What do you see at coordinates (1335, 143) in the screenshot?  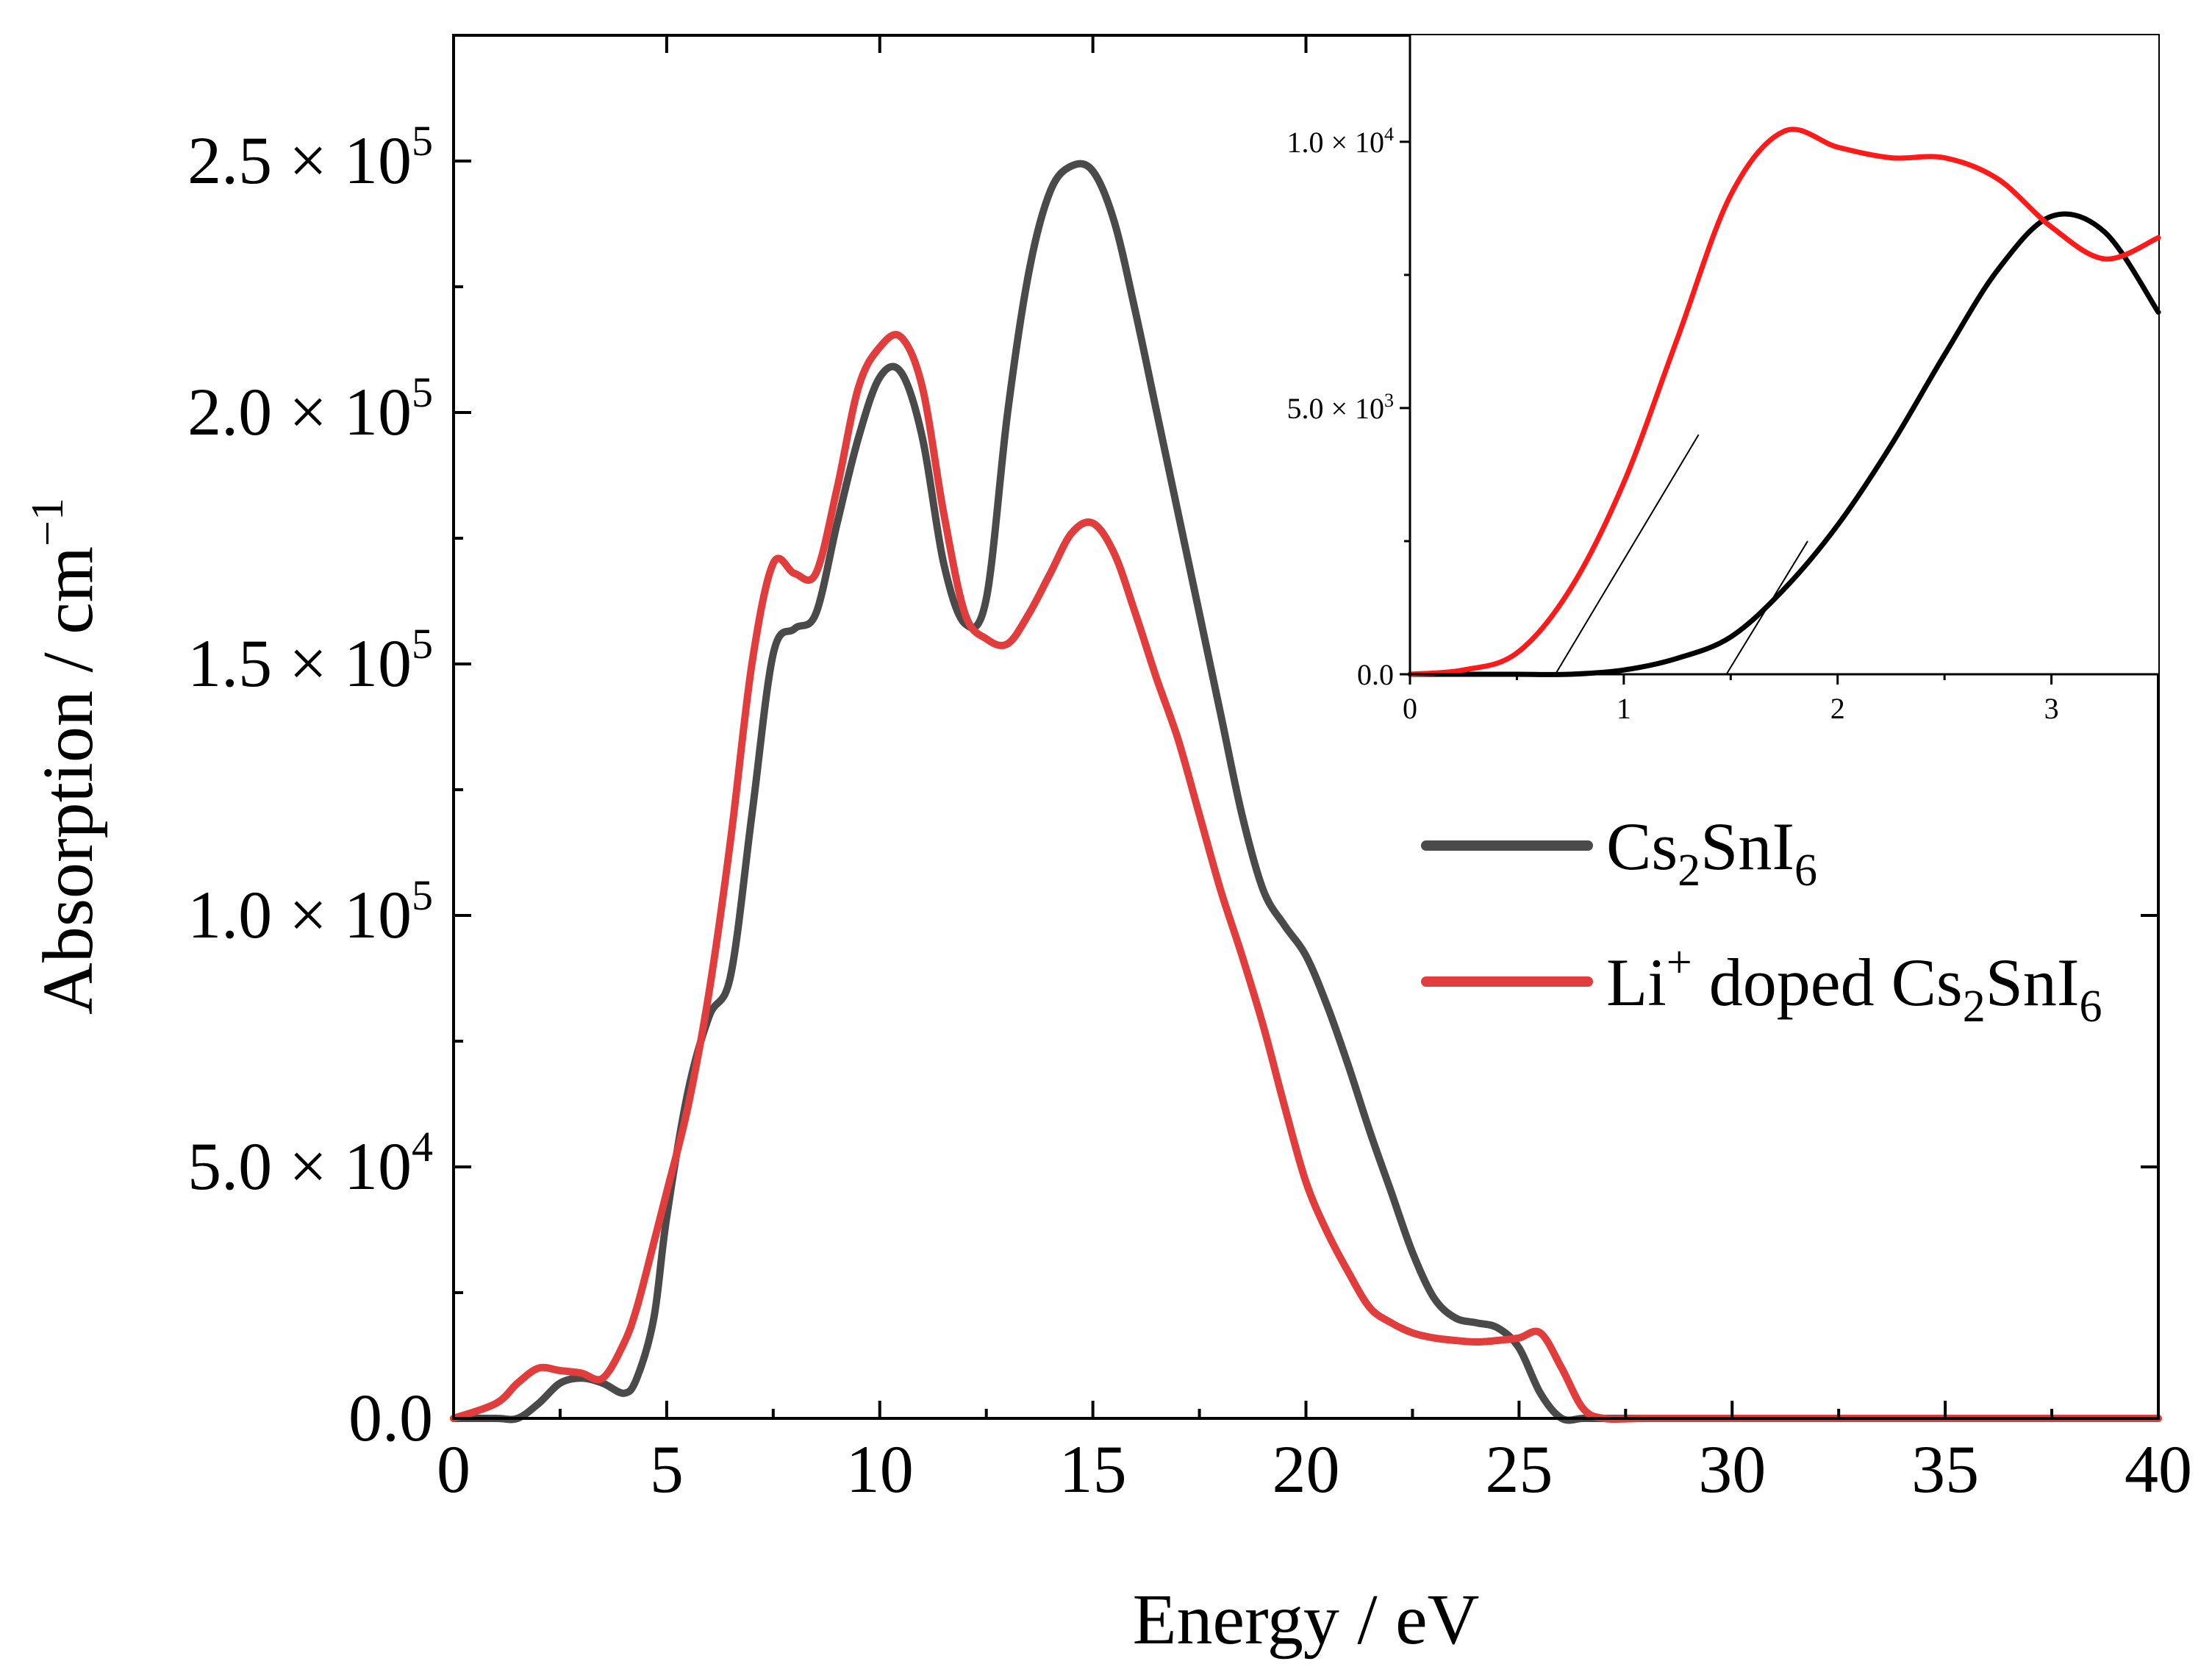 I see `inset-y-tick-mantissa: 1.0 × 10` at bounding box center [1335, 143].